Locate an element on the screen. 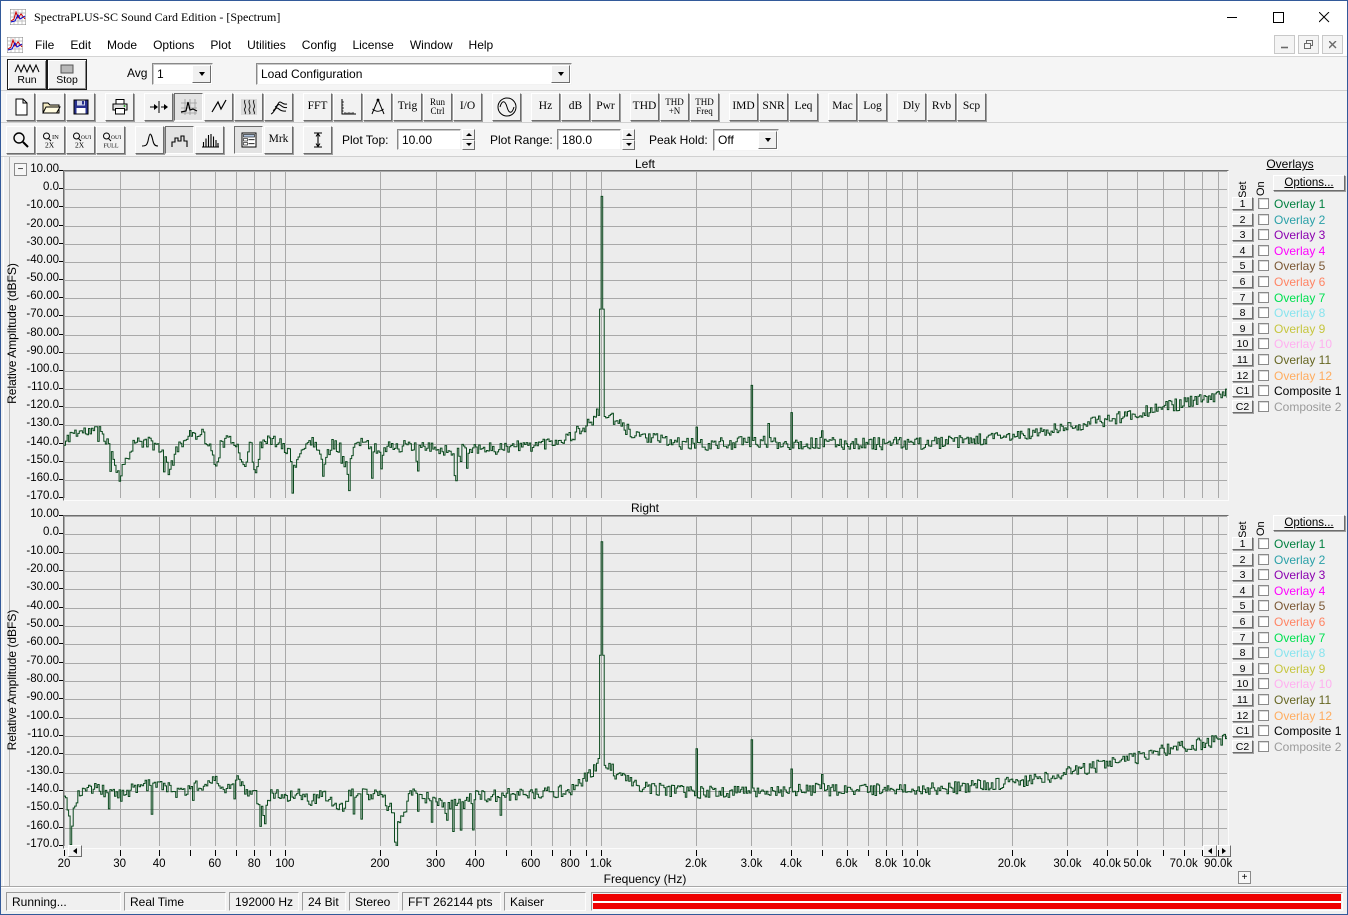  maximize-button is located at coordinates (1278, 17).